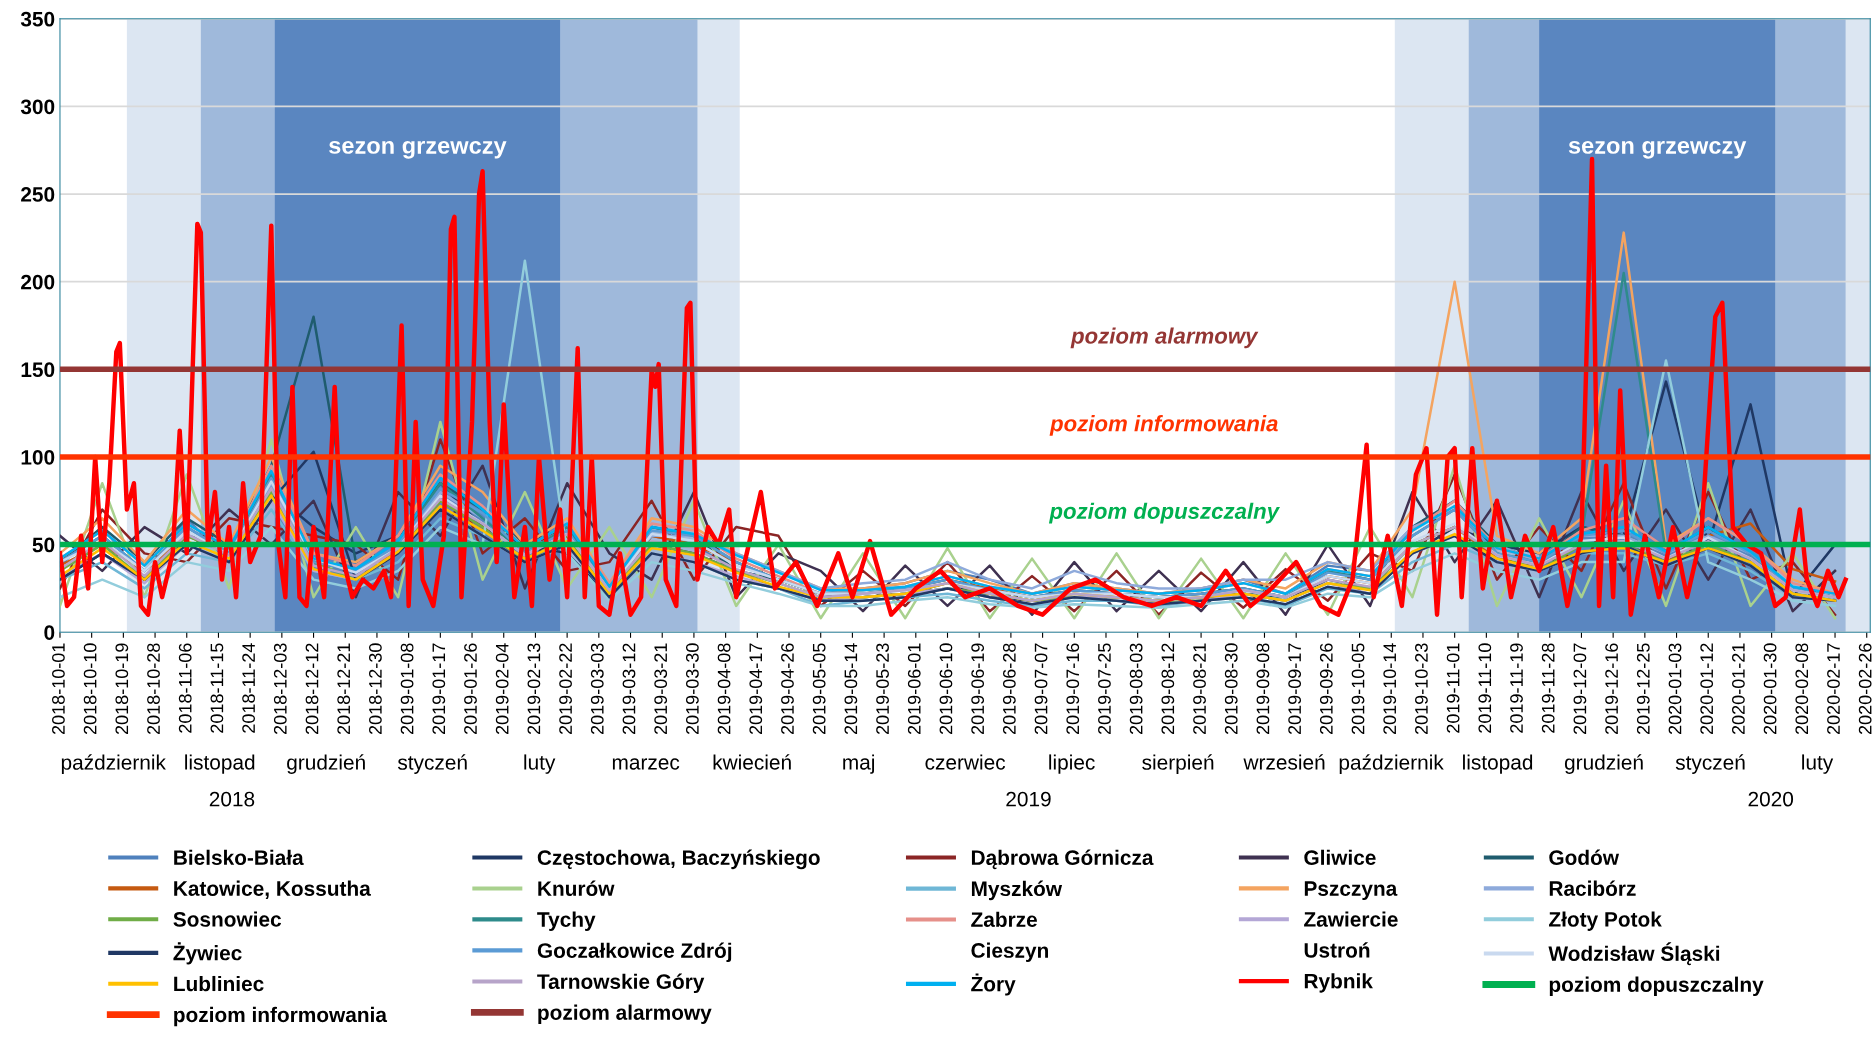 This screenshot has height=1045, width=1874. I want to click on legend-label: Rybnik, so click(1338, 983).